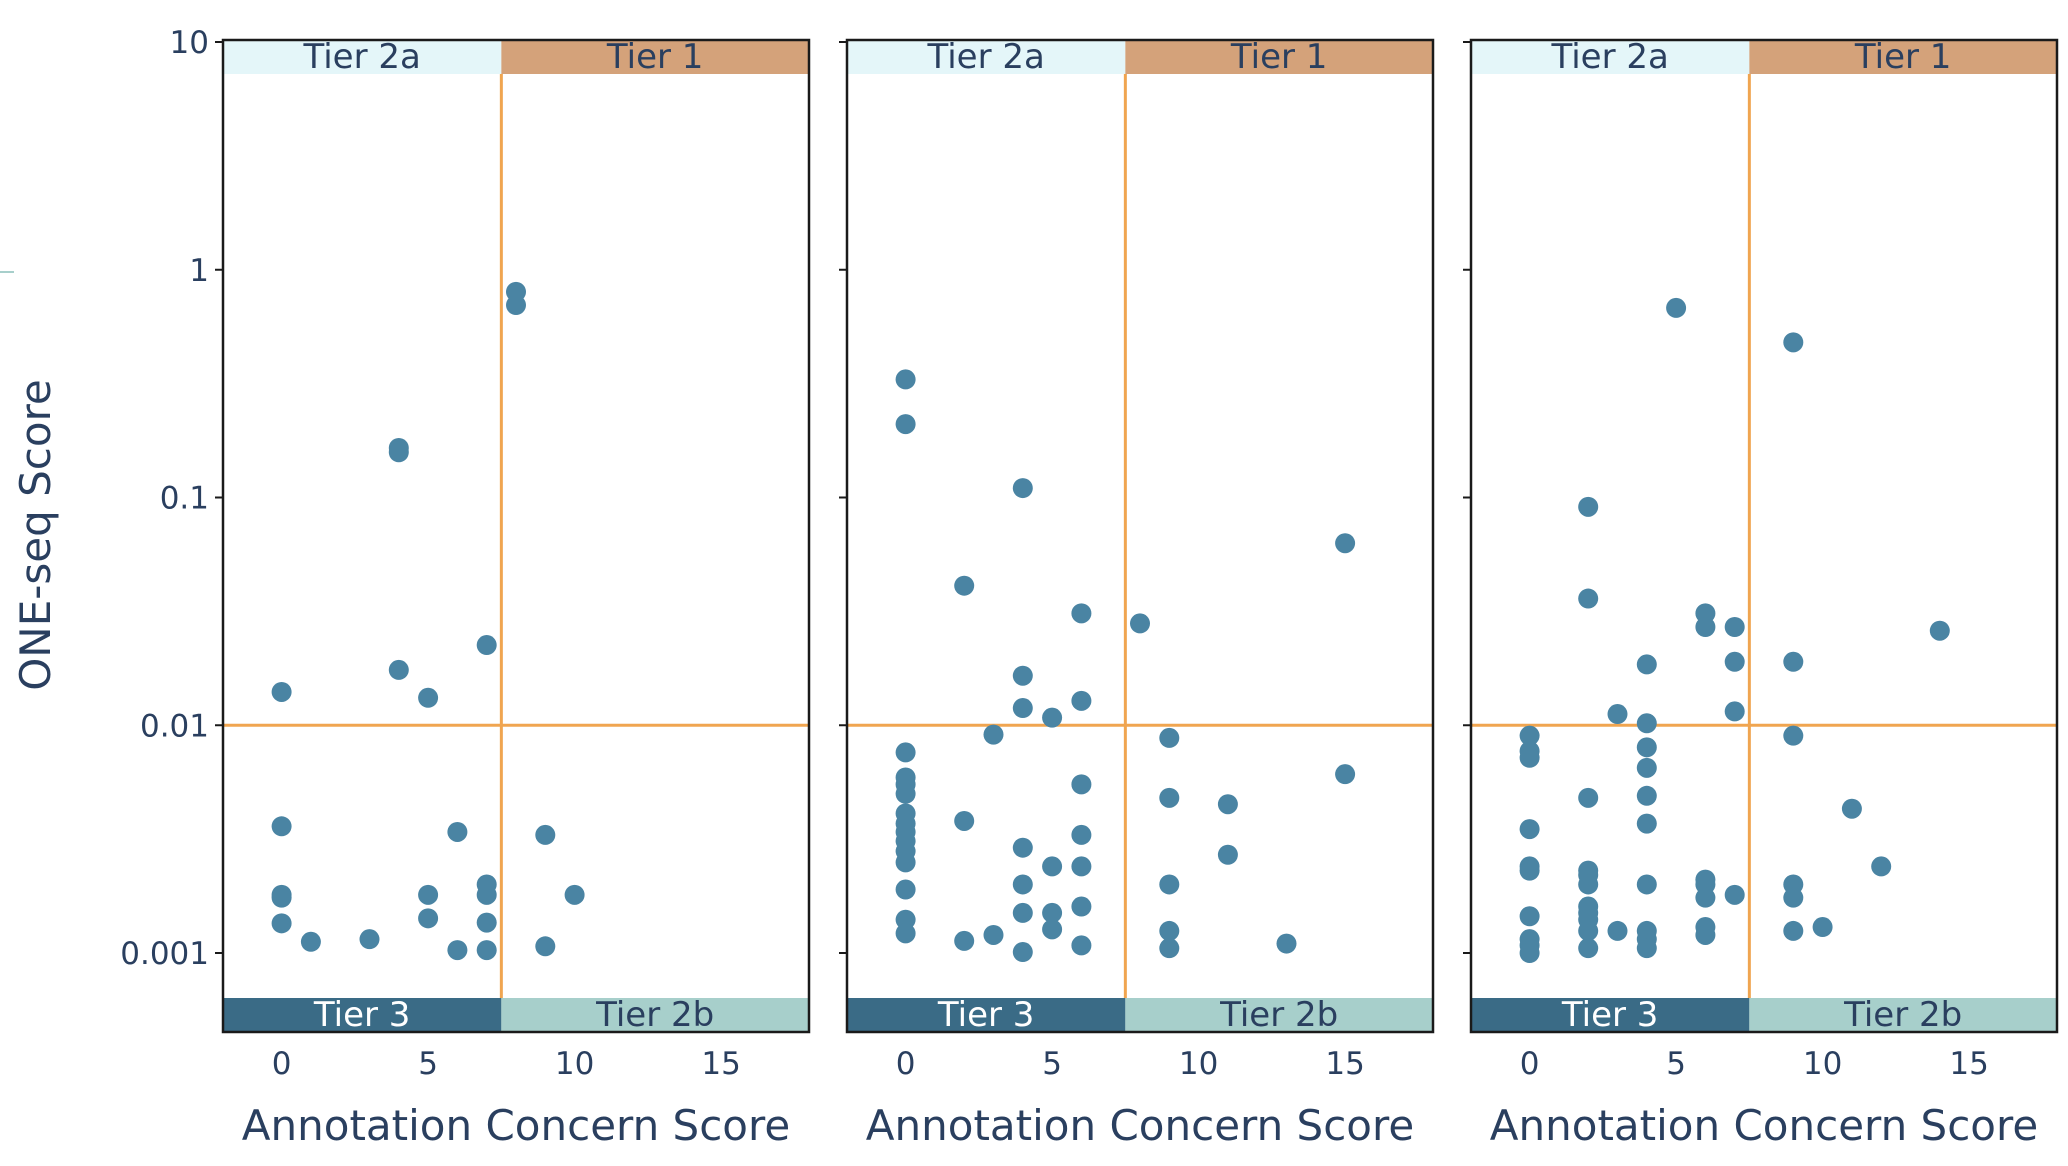  I want to click on tier-1-band, so click(1903, 57).